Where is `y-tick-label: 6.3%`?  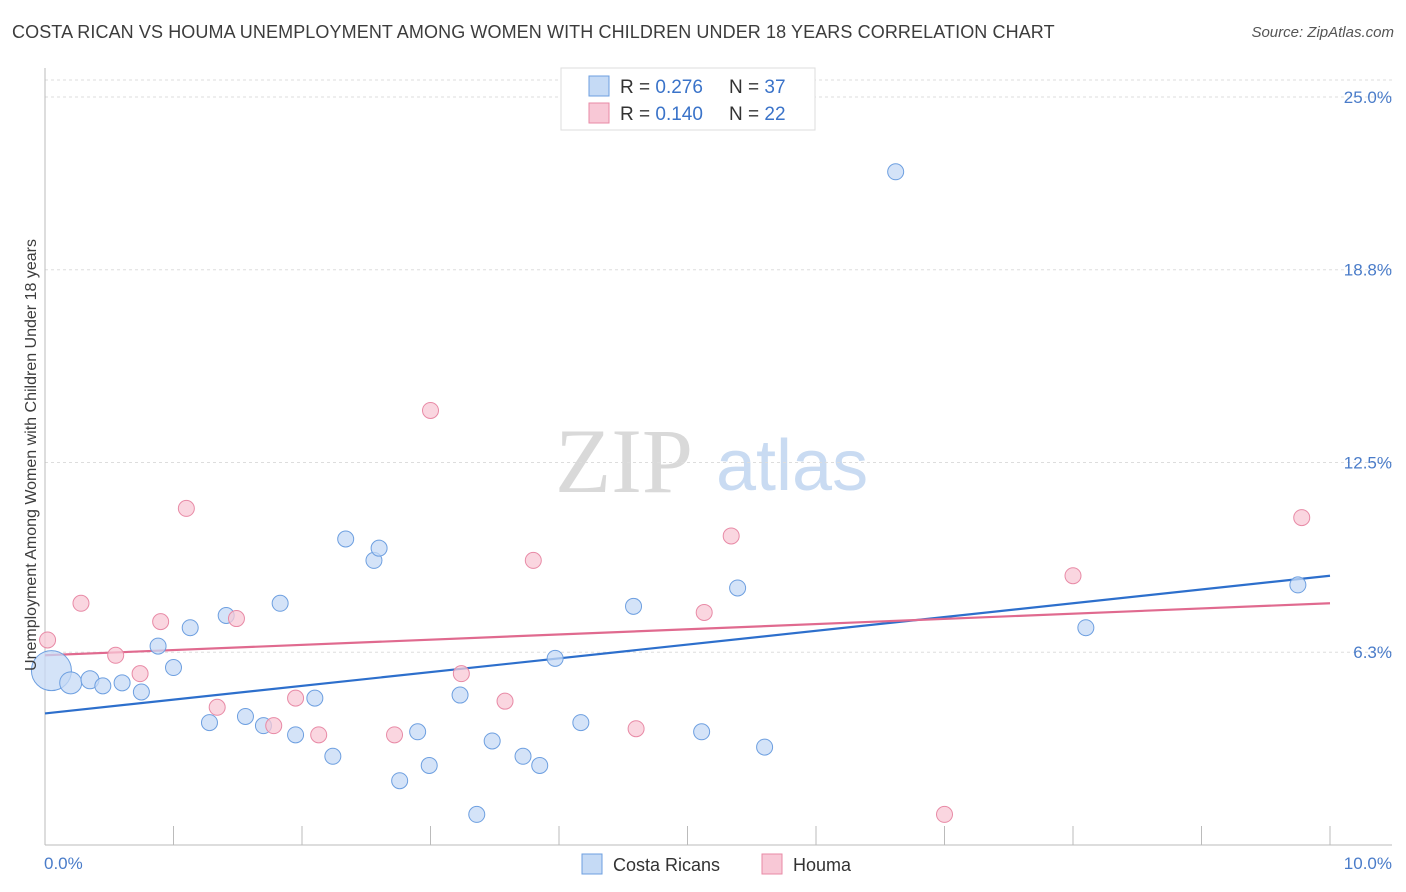
y-tick-label: 6.3% is located at coordinates (1372, 652).